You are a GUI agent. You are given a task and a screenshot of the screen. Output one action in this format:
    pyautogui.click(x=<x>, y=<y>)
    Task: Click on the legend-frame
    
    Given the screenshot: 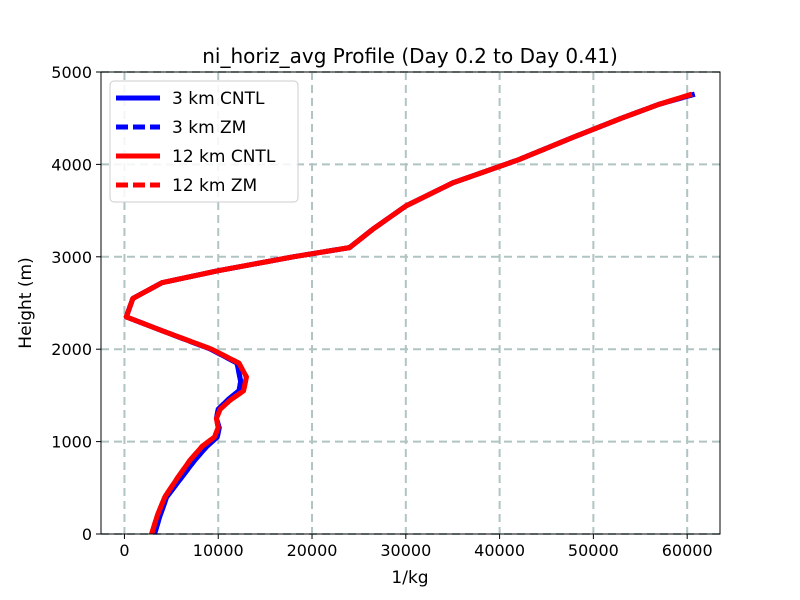 What is the action you would take?
    pyautogui.click(x=204, y=141)
    